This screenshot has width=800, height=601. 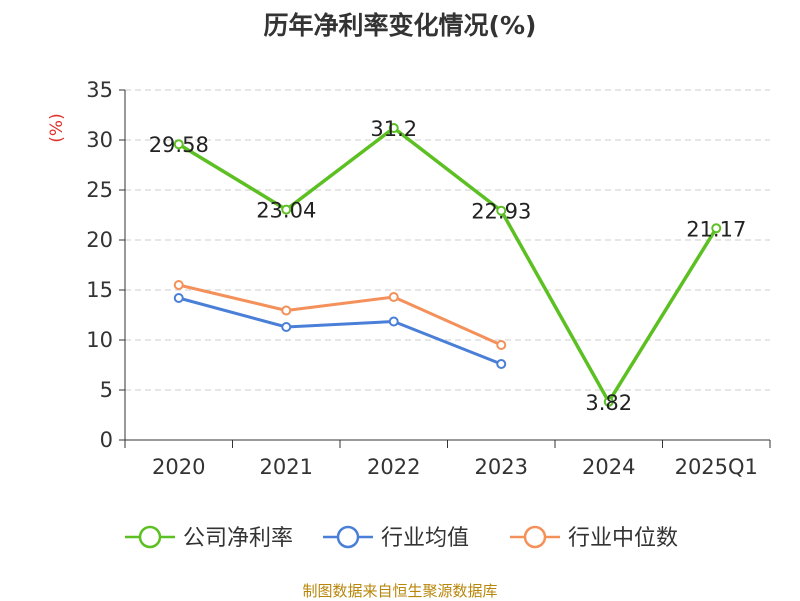 I want to click on data-label: 29.58, so click(x=179, y=145).